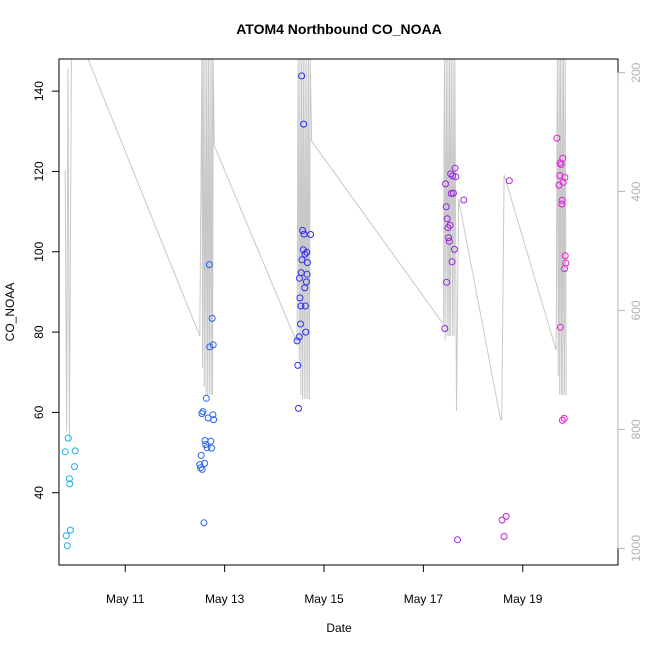 This screenshot has width=650, height=650. What do you see at coordinates (636, 548) in the screenshot?
I see `y2-tick-label: 1000` at bounding box center [636, 548].